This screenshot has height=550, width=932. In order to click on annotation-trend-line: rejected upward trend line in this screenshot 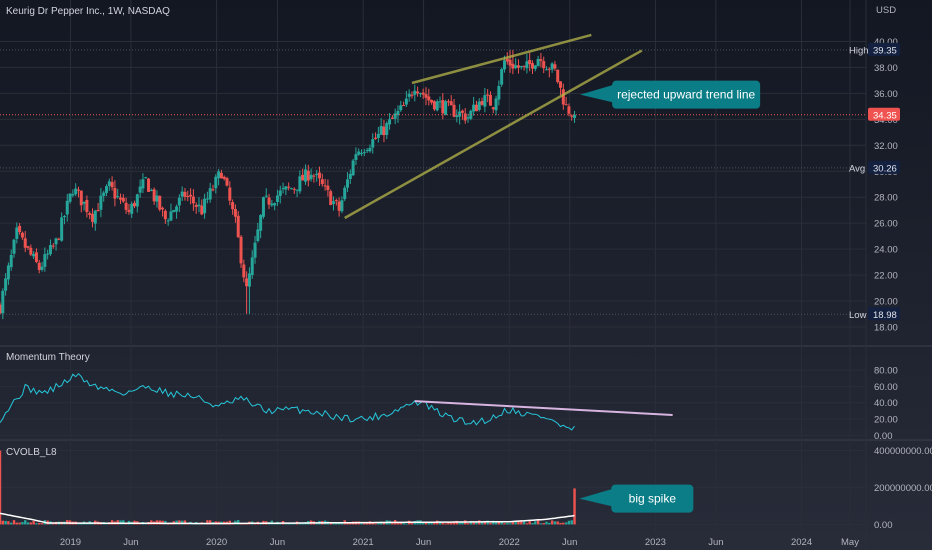, I will do `click(670, 94)`.